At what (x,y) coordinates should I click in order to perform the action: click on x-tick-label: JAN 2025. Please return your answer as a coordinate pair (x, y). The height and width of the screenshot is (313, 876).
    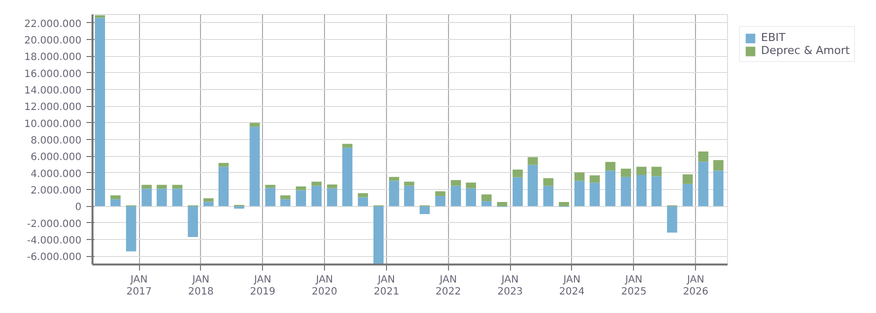
    Looking at the image, I should click on (634, 286).